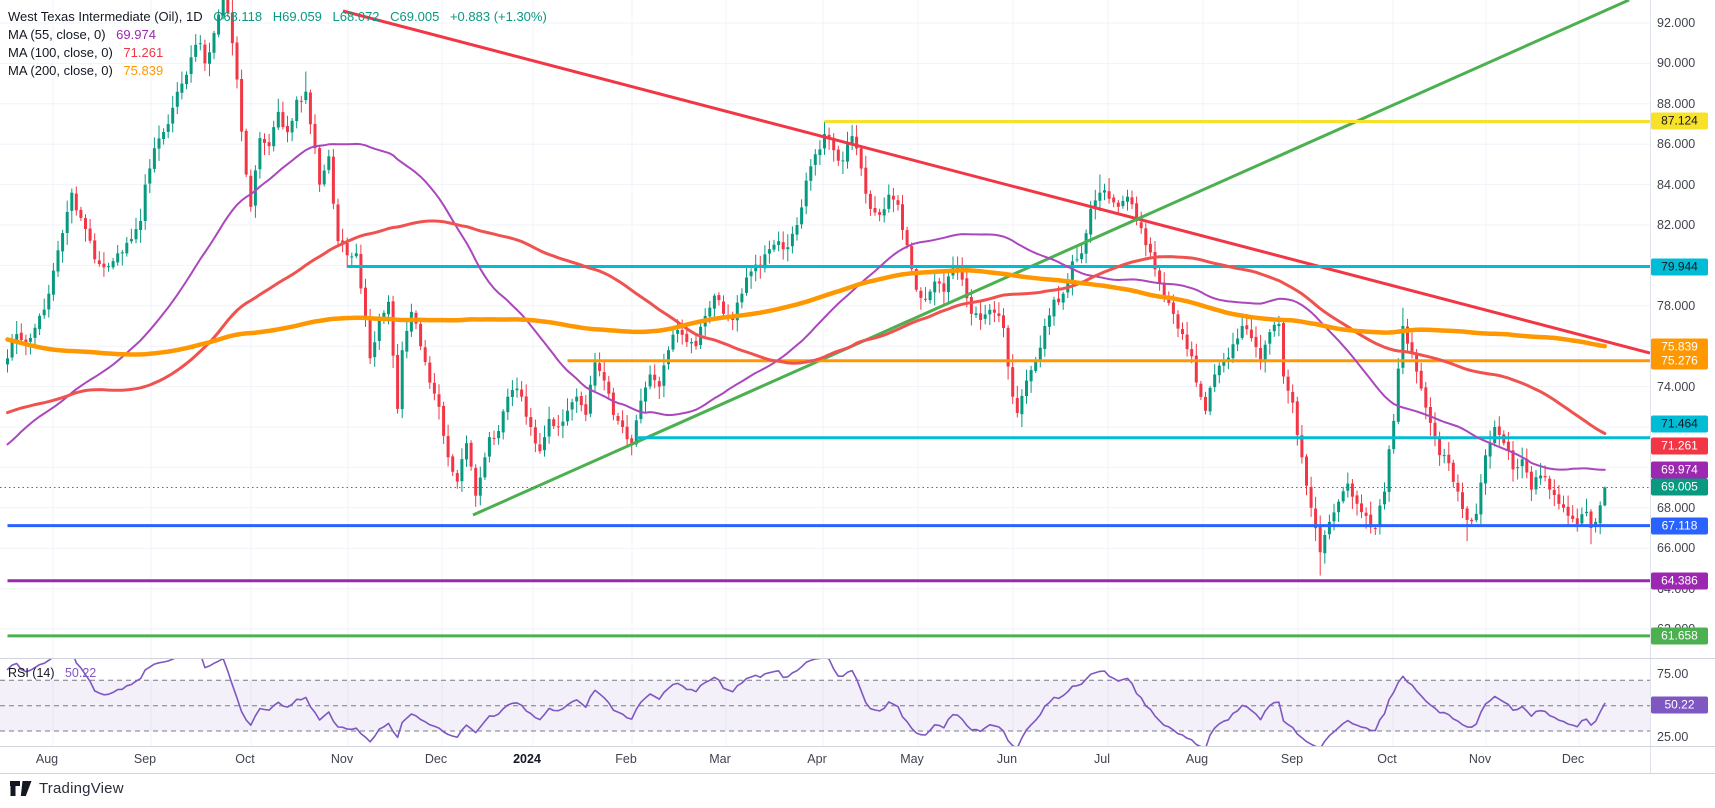 Image resolution: width=1715 pixels, height=808 pixels. I want to click on time-axis-separator, so click(857, 746).